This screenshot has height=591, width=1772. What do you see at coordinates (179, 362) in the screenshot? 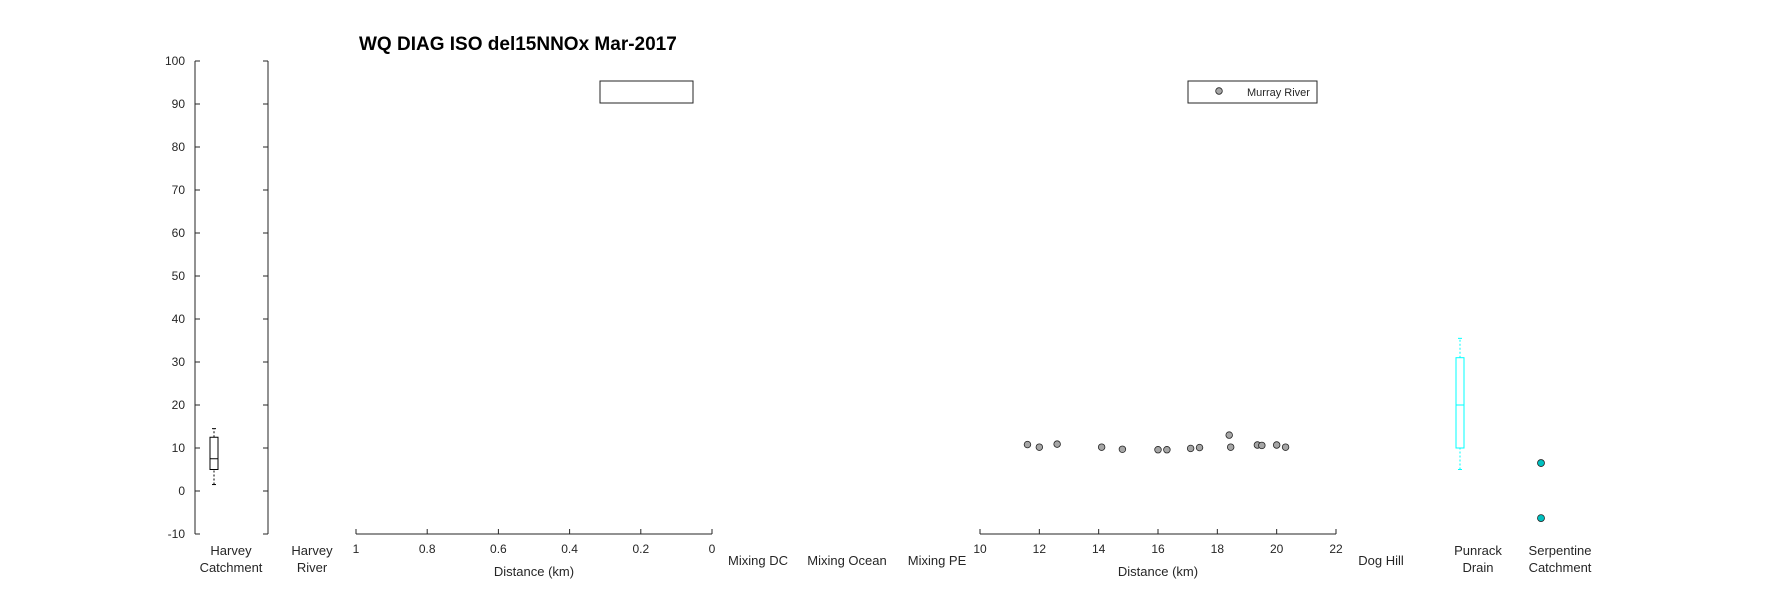
I see `y-tick-label: 30` at bounding box center [179, 362].